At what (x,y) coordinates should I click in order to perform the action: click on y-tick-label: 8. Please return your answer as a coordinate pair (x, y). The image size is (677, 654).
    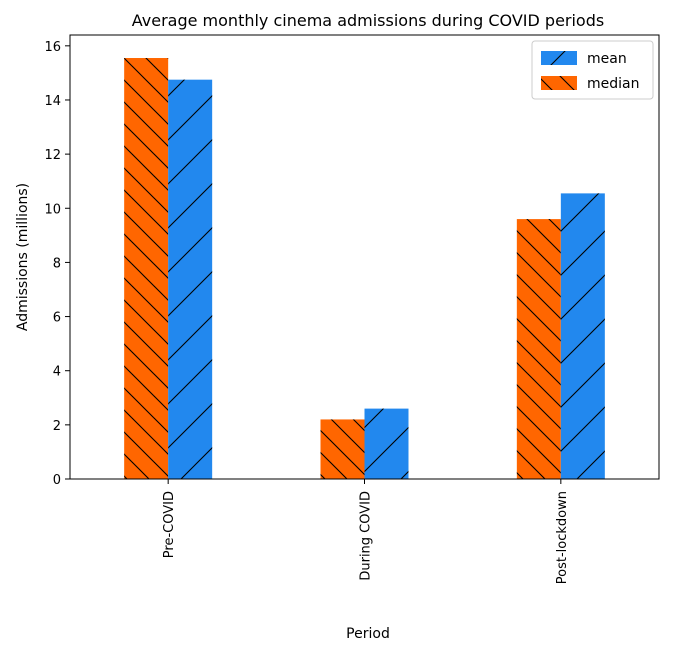
    Looking at the image, I should click on (57, 263).